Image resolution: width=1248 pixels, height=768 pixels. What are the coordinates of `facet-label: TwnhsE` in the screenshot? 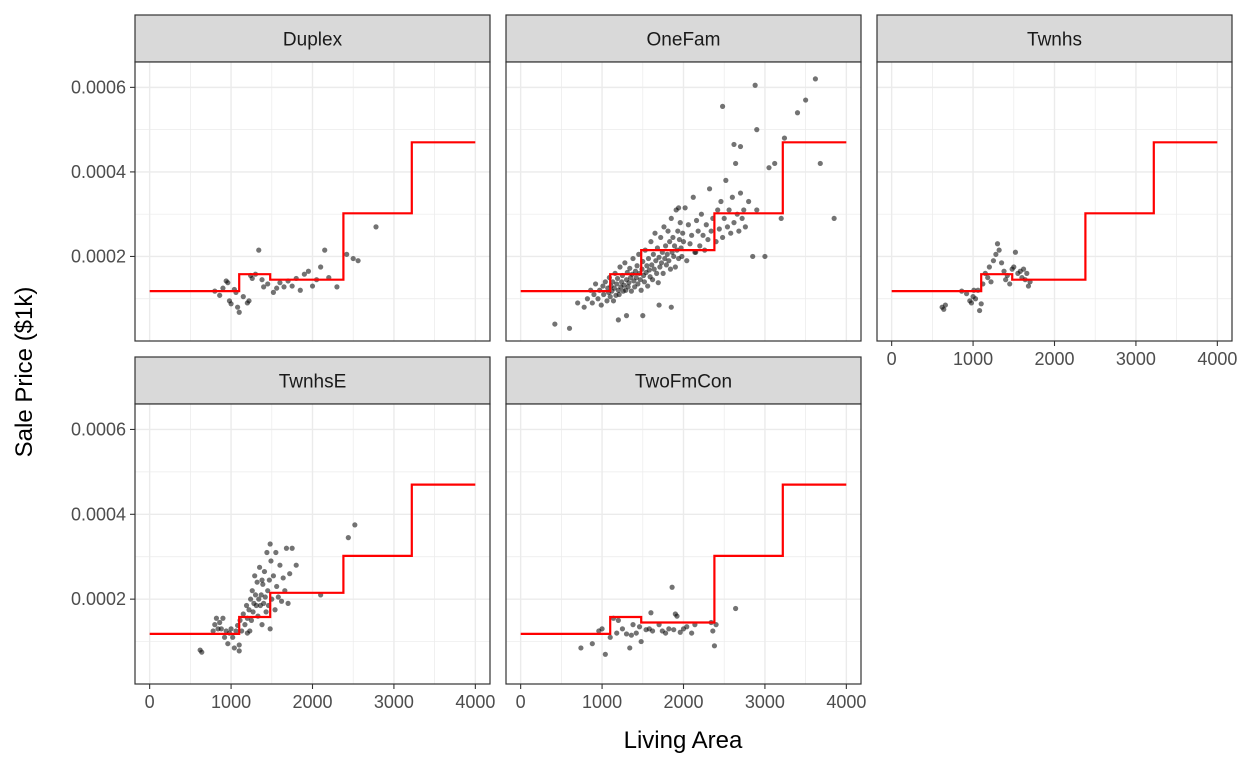 It's located at (313, 382).